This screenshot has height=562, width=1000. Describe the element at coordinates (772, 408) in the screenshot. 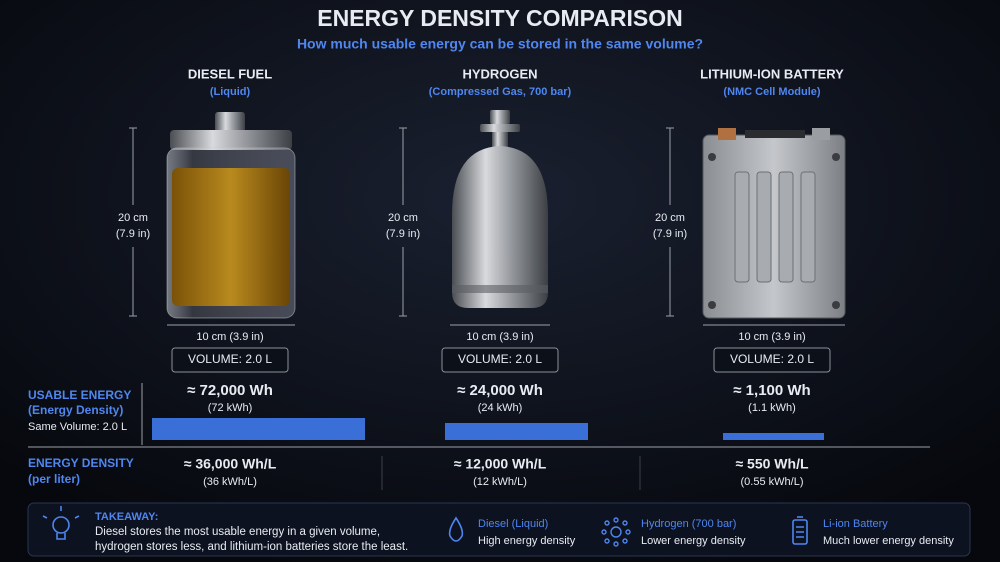

I see `energy-sub: (1.1 kWh)` at that location.